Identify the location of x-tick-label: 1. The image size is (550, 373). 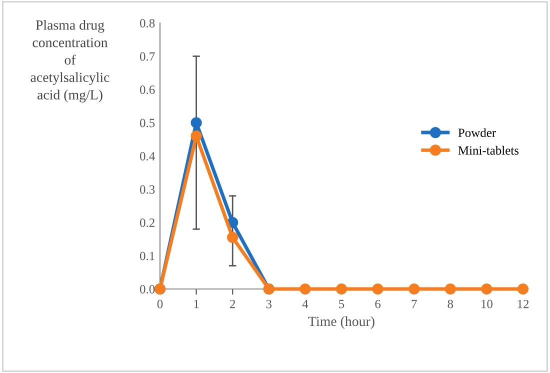
(196, 304).